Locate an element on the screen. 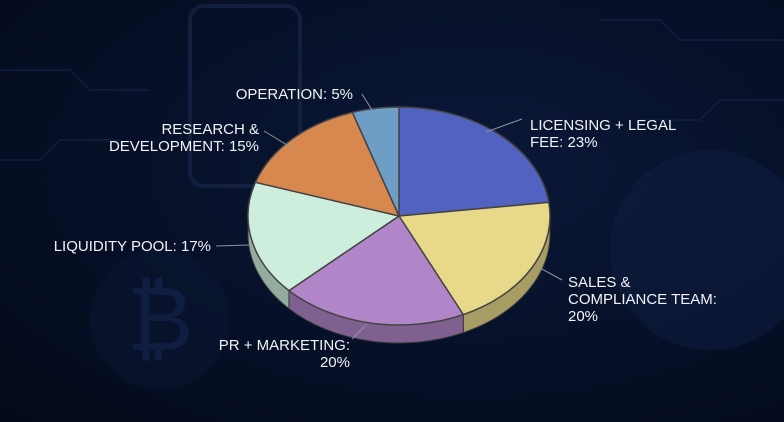 This screenshot has width=784, height=422. slice-label-1: SALES & COMPLIANCE TEAM: 20% is located at coordinates (642, 299).